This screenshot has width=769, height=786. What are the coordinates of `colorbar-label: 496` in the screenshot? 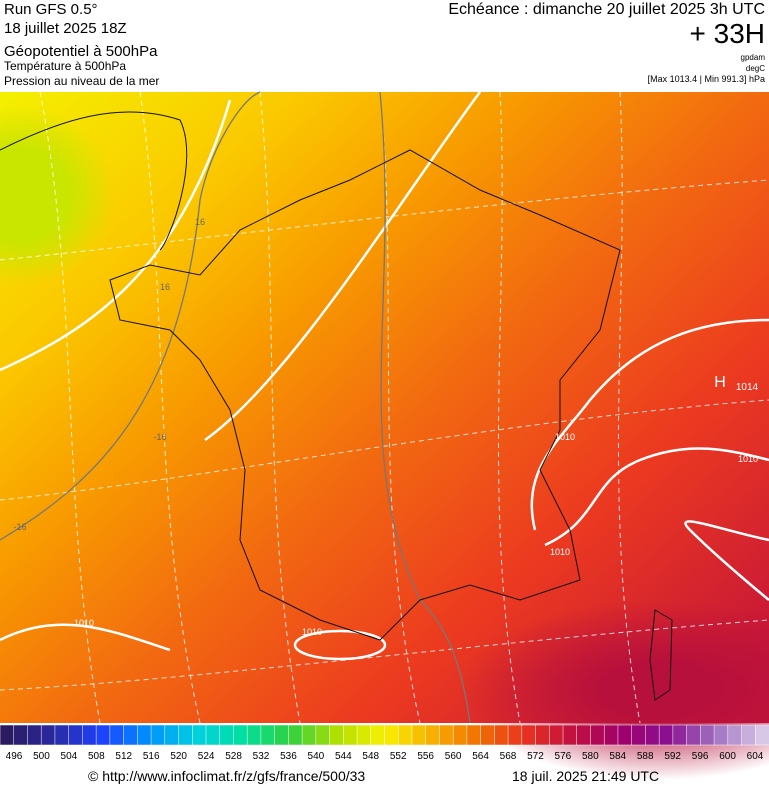 It's located at (14, 756).